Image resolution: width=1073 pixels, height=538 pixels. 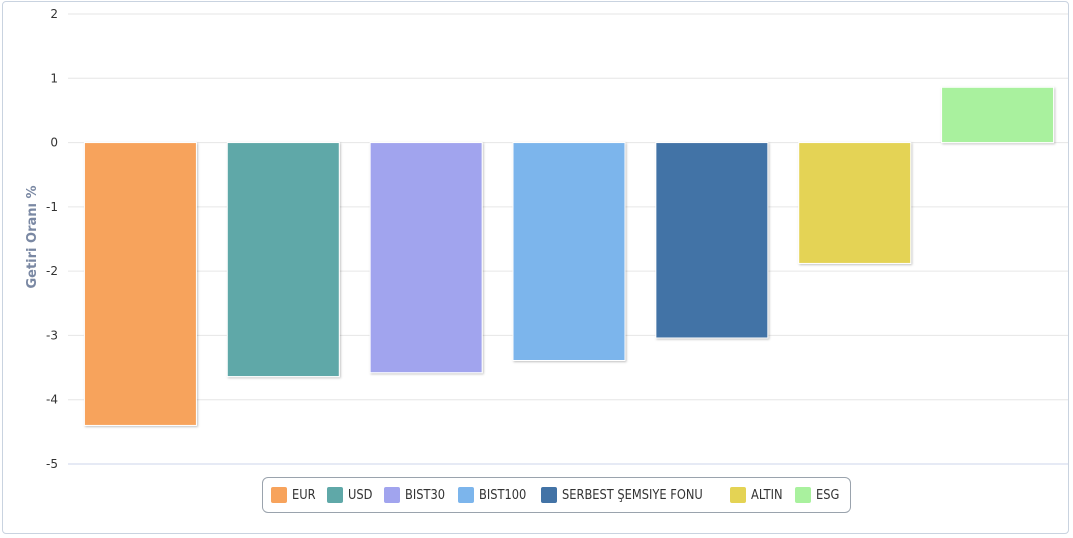 What do you see at coordinates (52, 464) in the screenshot?
I see `y-tick-label: -5` at bounding box center [52, 464].